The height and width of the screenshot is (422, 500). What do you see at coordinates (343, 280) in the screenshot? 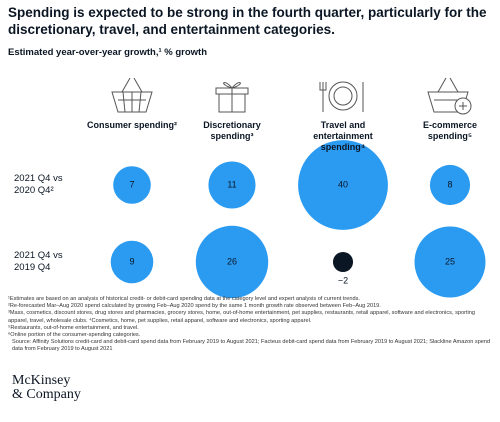
I see `value-label: −2` at bounding box center [343, 280].